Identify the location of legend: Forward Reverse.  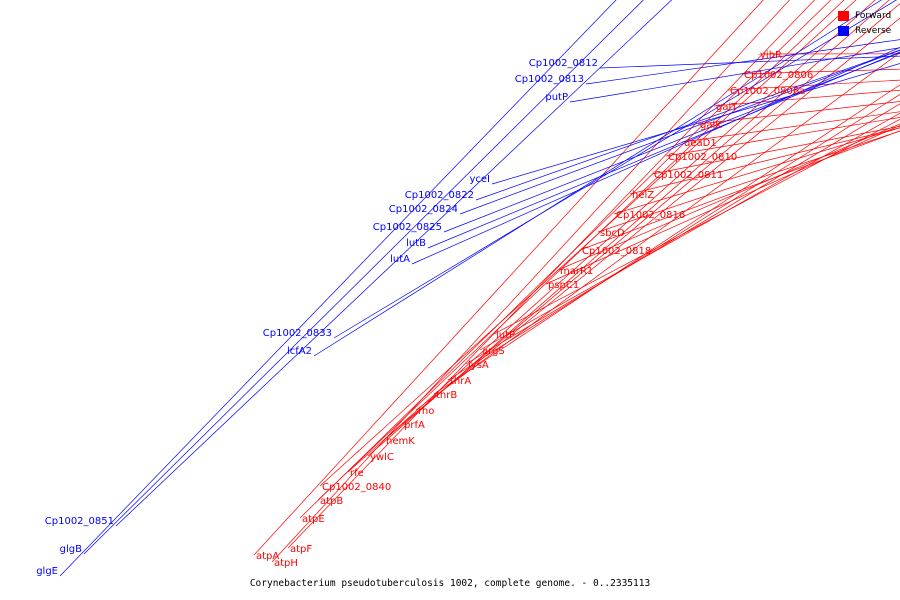
(864, 23).